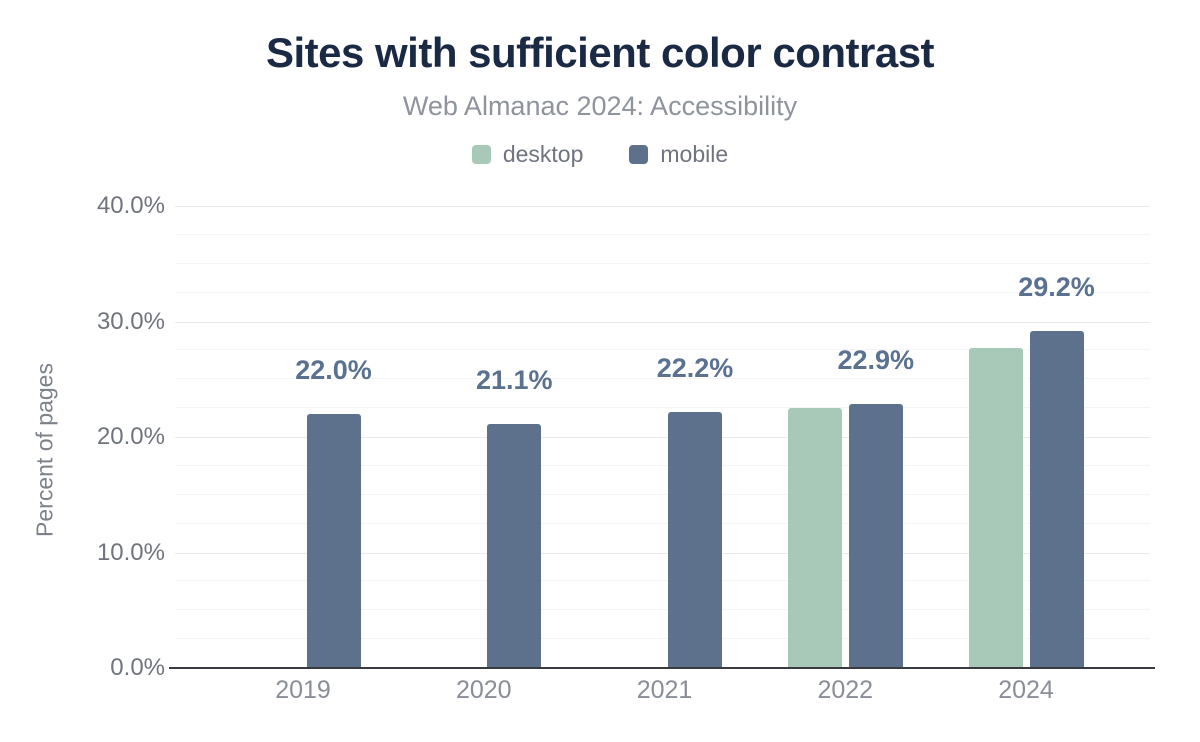 Image resolution: width=1200 pixels, height=742 pixels. What do you see at coordinates (44, 450) in the screenshot?
I see `y-axis-title: Percent of pages` at bounding box center [44, 450].